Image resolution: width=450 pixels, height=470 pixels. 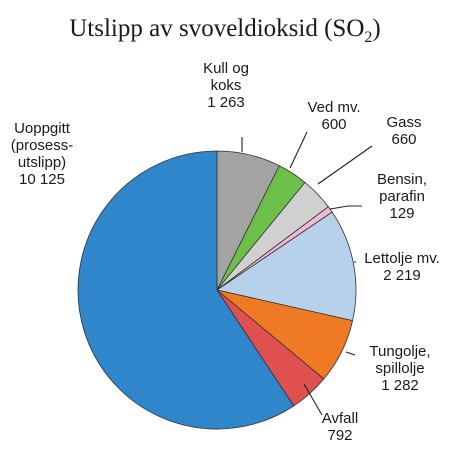 I want to click on slice-name-line-2-0: Gass, so click(x=403, y=122).